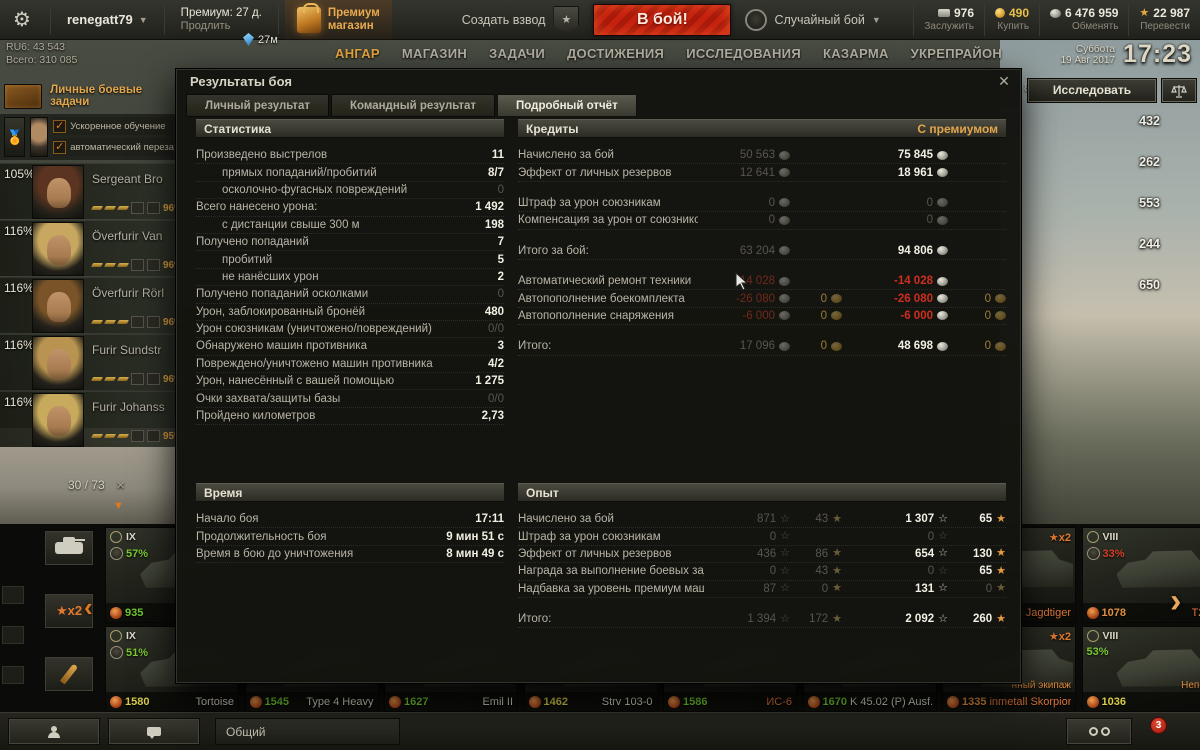 Image resolution: width=1200 pixels, height=750 pixels. I want to click on currency-free-xp: ★ 22 987 Перевести, so click(1164, 19).